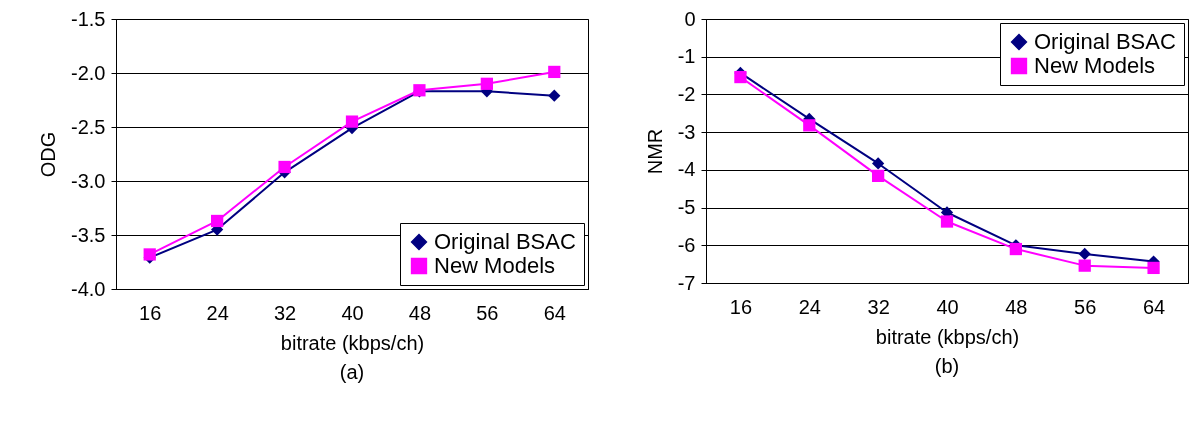 This screenshot has width=1192, height=425. I want to click on y-tick-label: -5, so click(686, 207).